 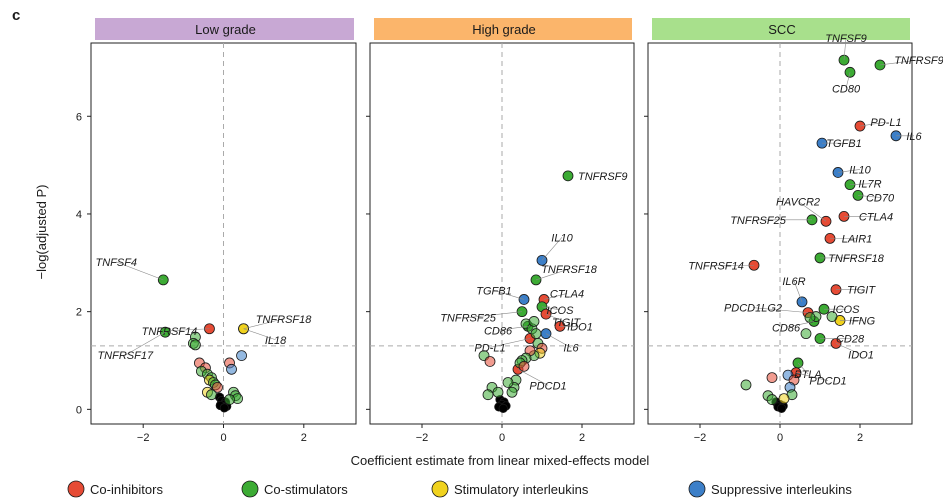 I want to click on point-label: TNFRSF18, so click(x=856, y=259).